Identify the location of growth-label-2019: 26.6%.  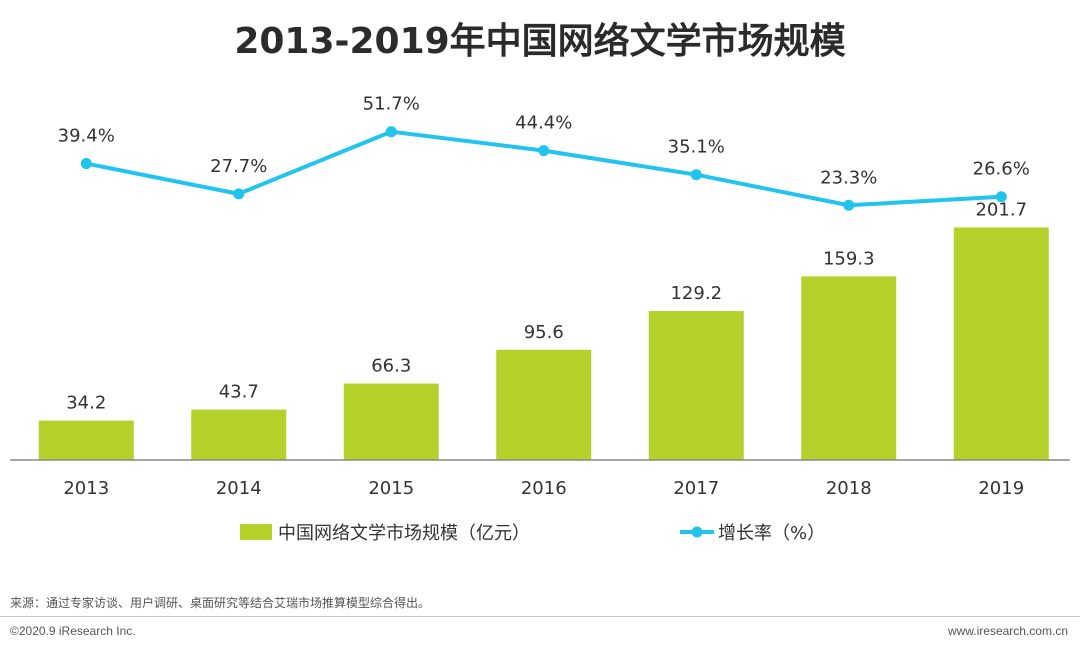
(1001, 169).